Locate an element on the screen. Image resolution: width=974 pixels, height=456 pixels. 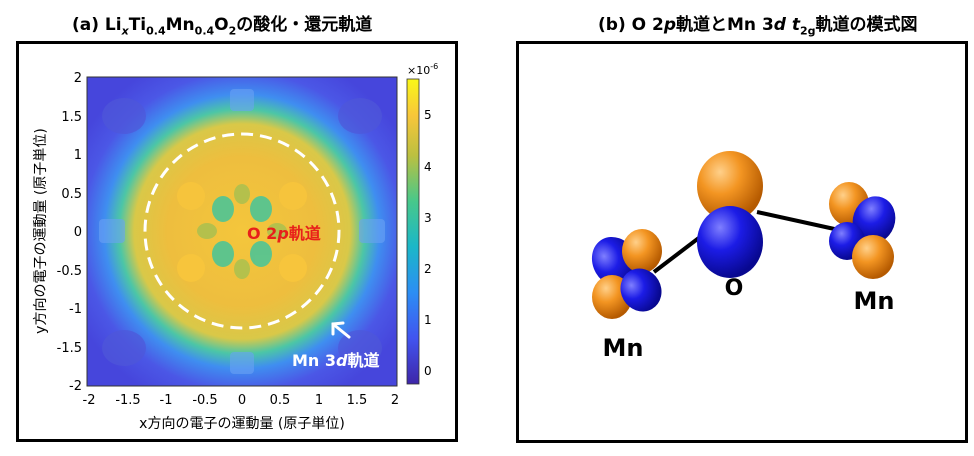
panel-a-title-ti-sub: 0.4 is located at coordinates (156, 31).